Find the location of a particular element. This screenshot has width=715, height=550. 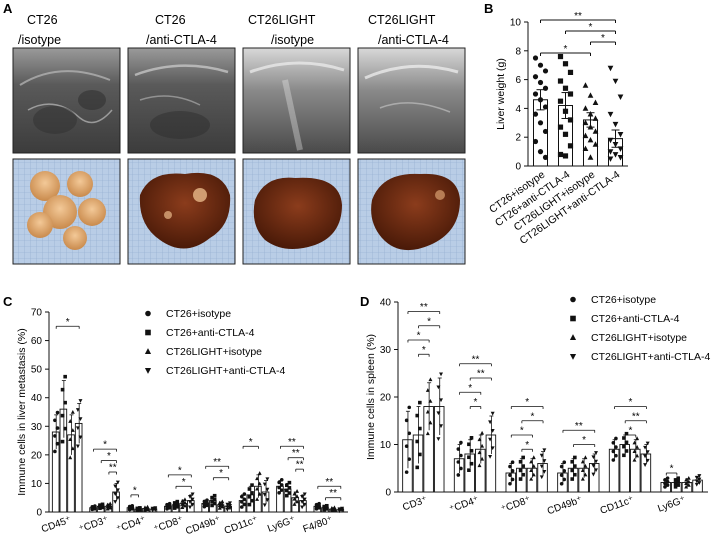

y-axis-label: Immune cells in spleen (%) is located at coordinates (371, 397).